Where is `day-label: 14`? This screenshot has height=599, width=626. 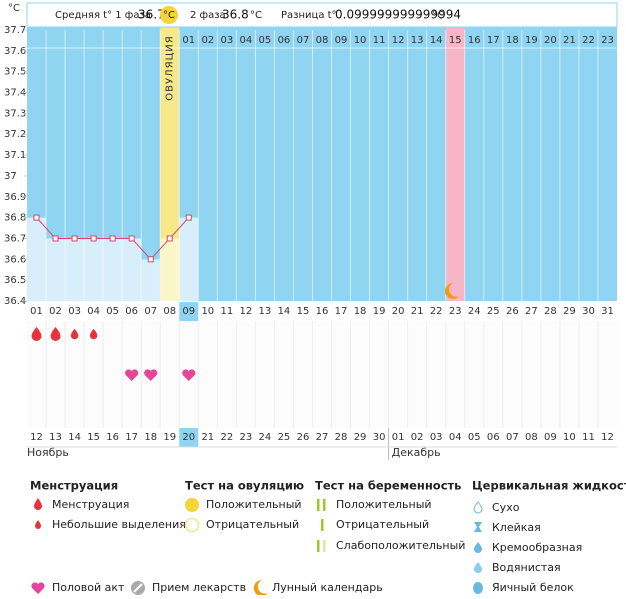 day-label: 14 is located at coordinates (284, 311).